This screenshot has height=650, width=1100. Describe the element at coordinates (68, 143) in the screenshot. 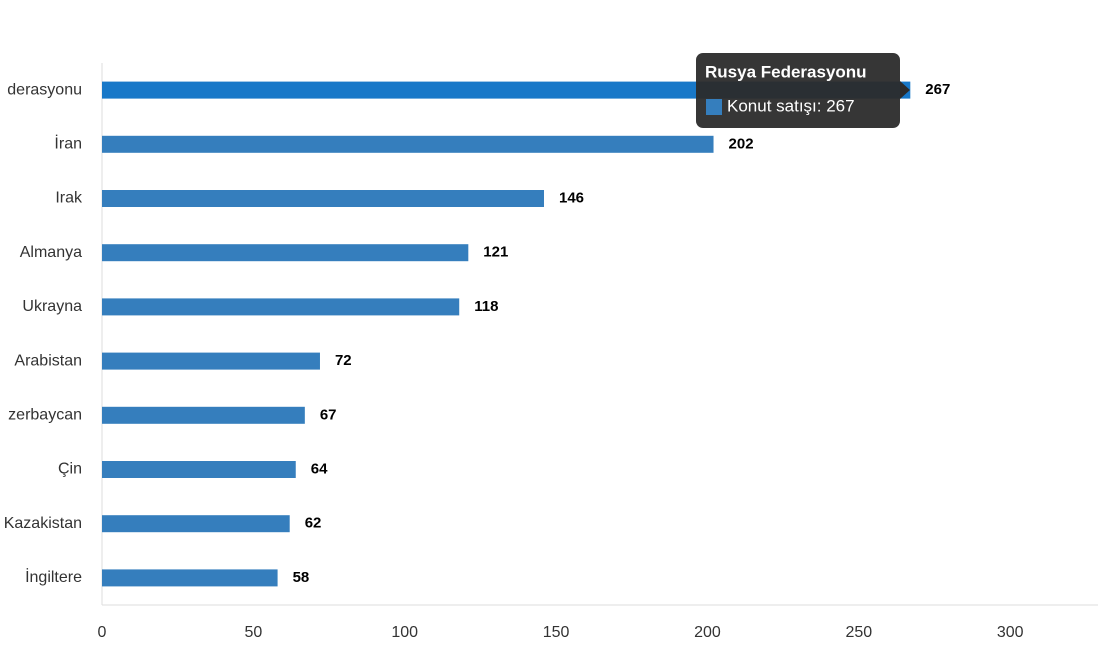

I see `y-tick-label: İran` at that location.